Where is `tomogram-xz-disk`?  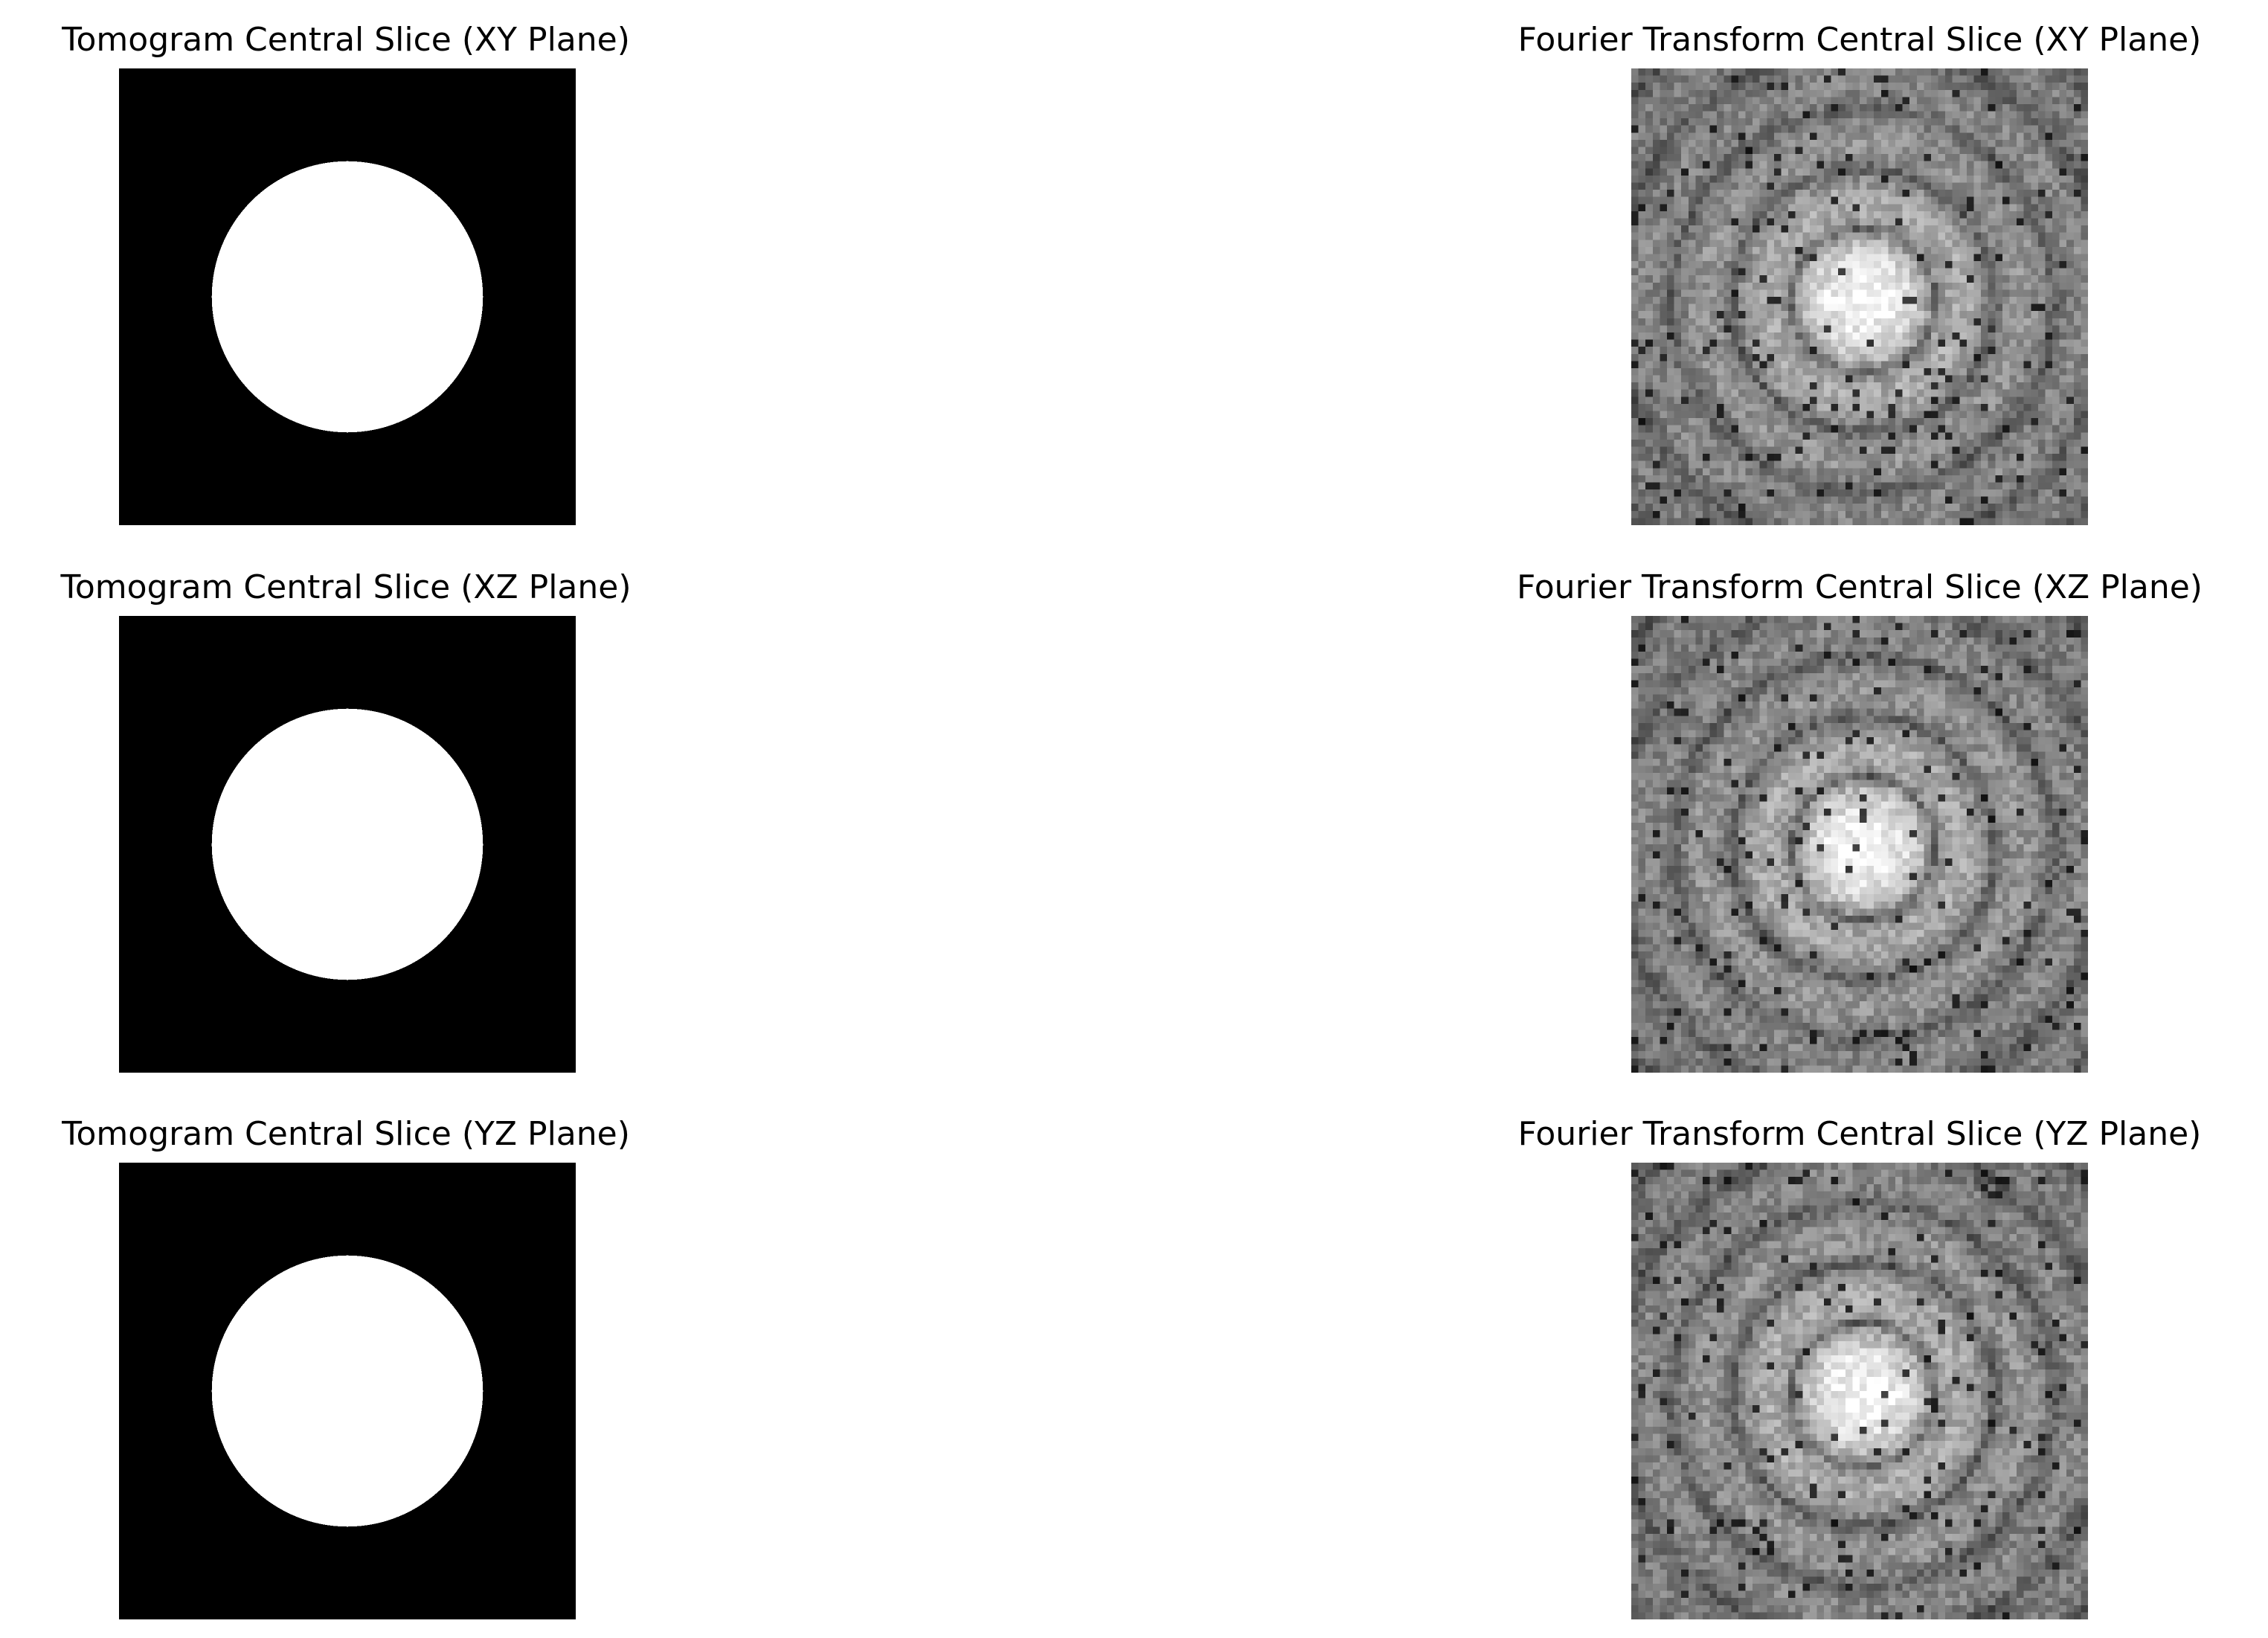
tomogram-xz-disk is located at coordinates (347, 844).